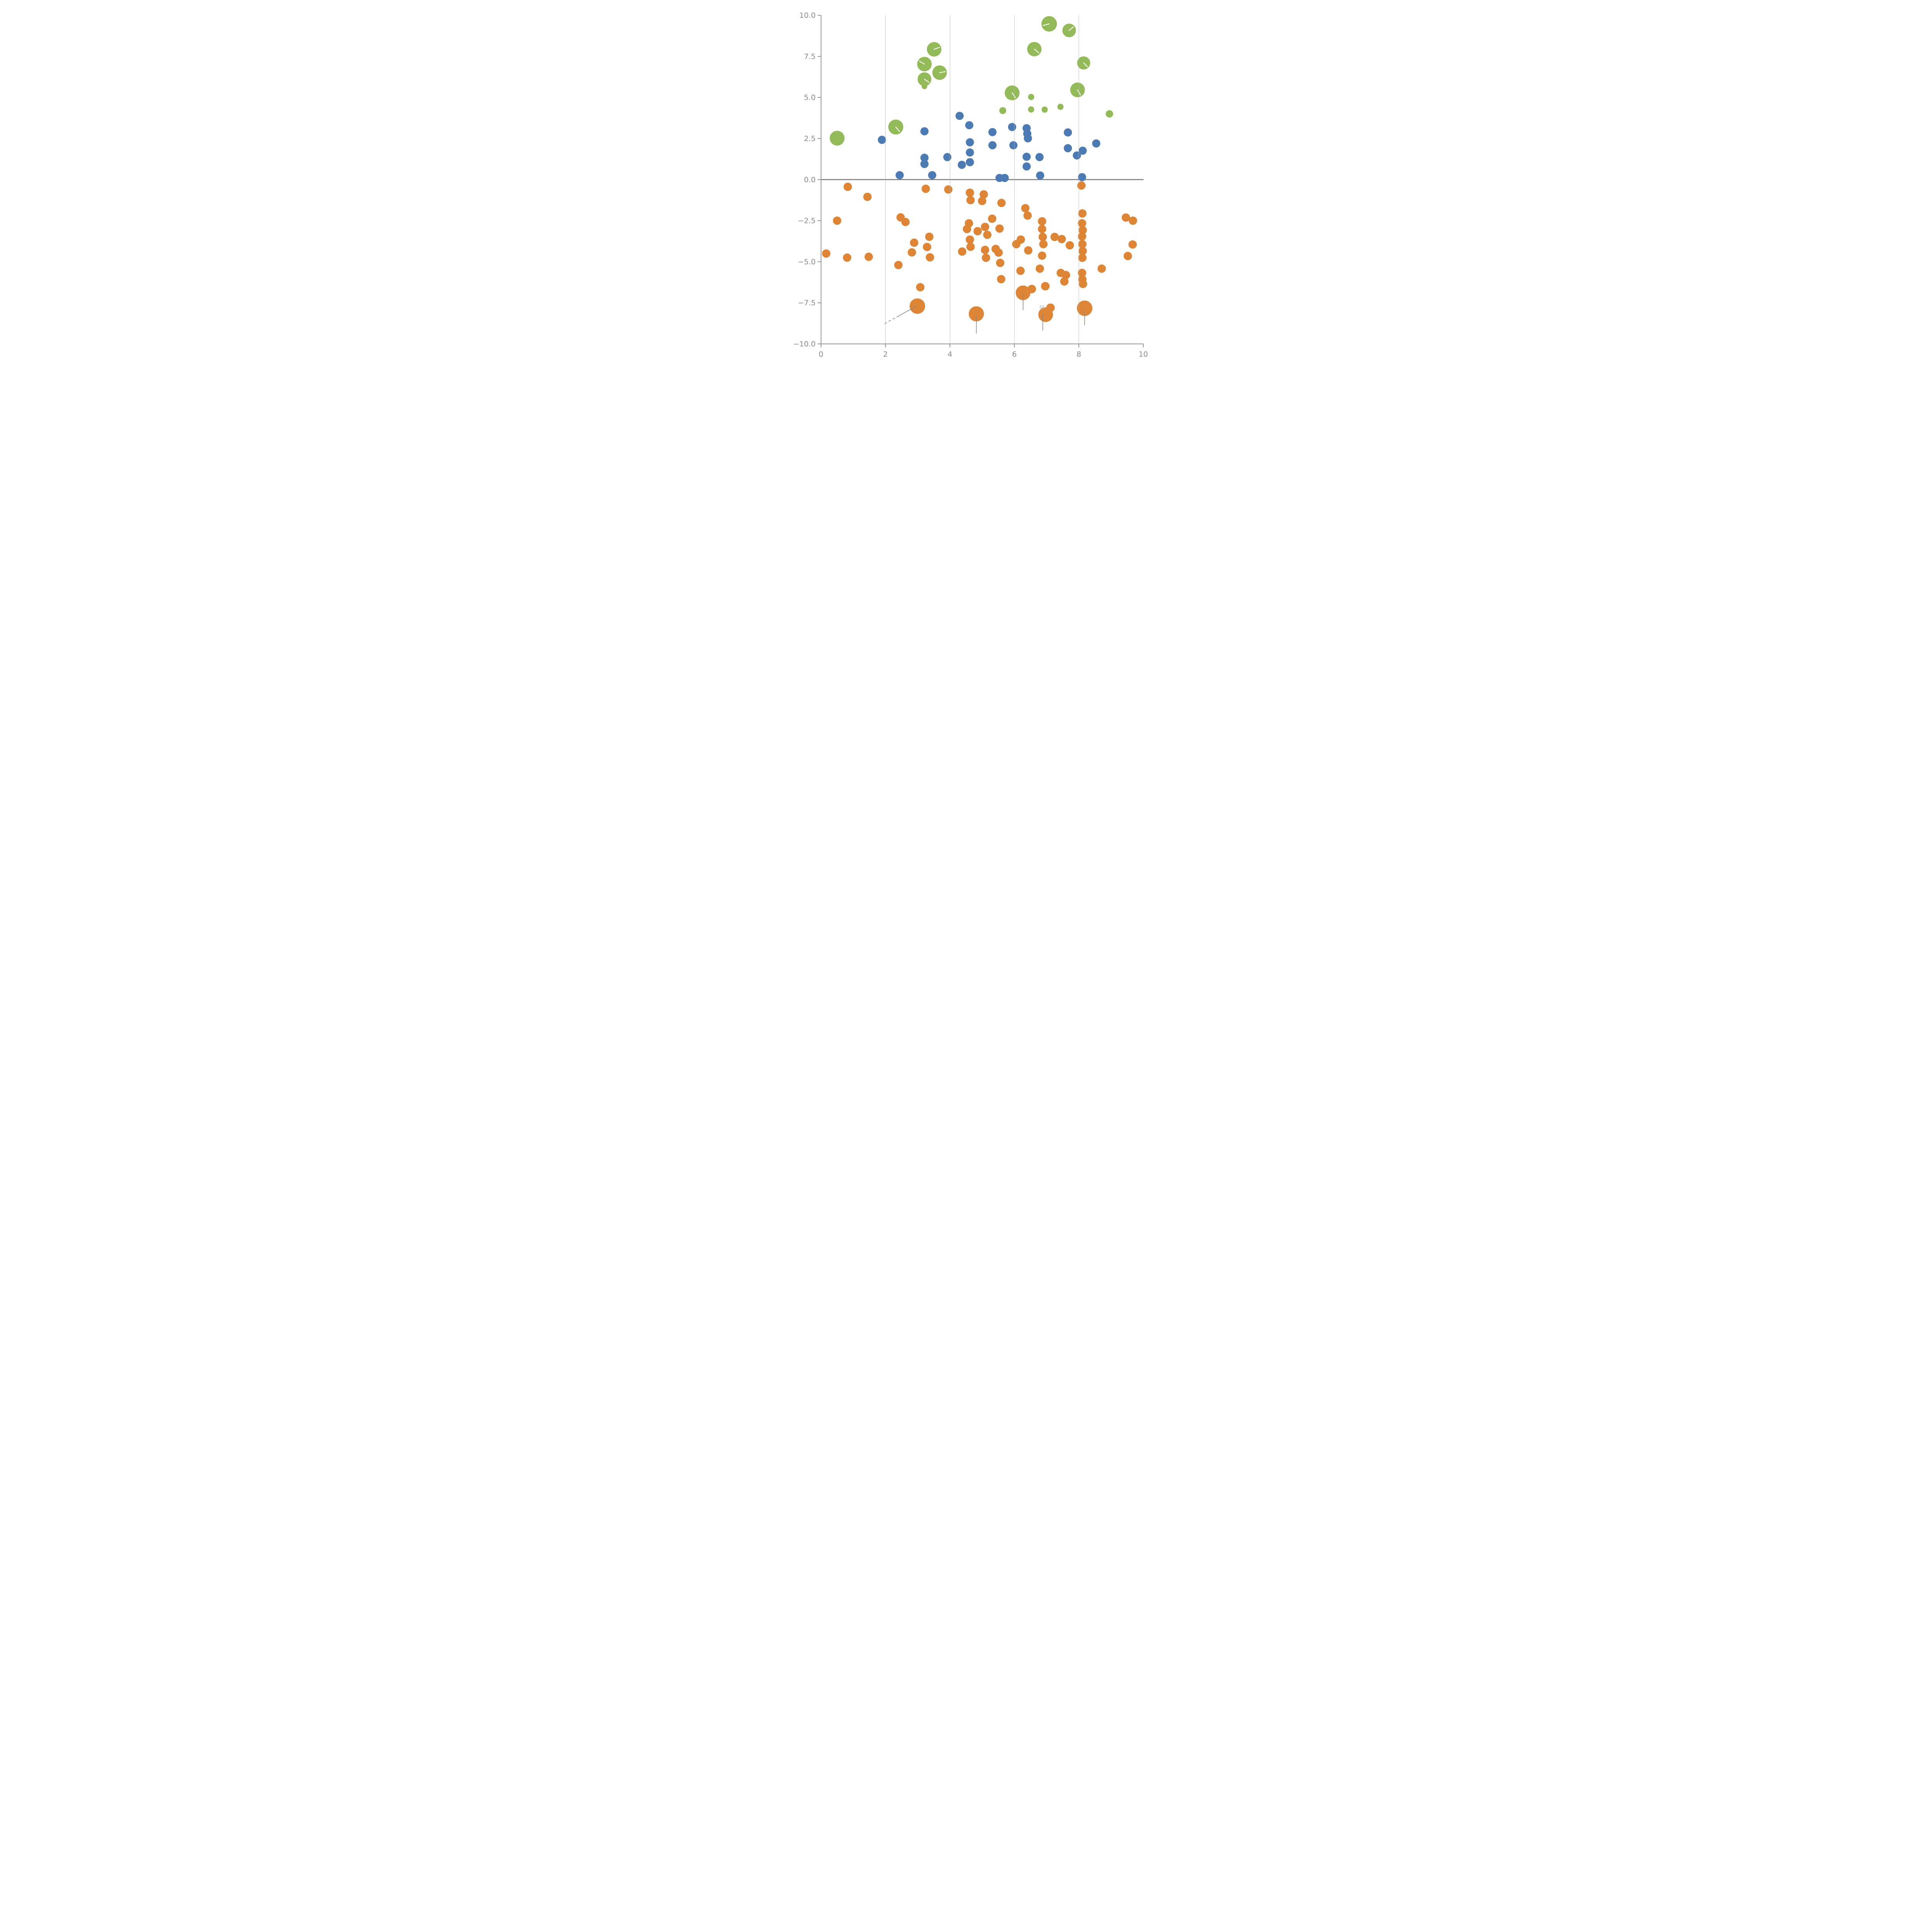  Describe the element at coordinates (810, 98) in the screenshot. I see `y-tick-label-5.0: 5.0` at that location.